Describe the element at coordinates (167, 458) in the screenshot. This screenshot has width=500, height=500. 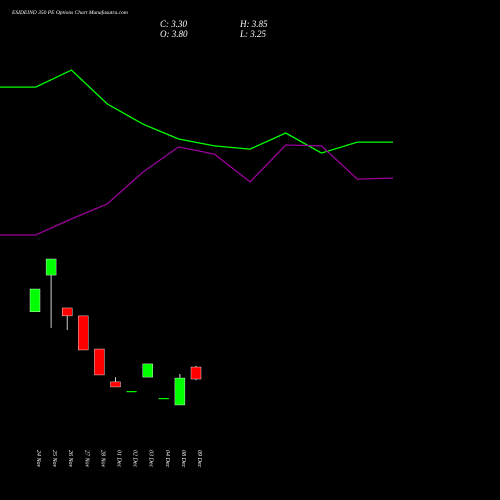
I see `x-tick-label: 04 Dec` at that location.